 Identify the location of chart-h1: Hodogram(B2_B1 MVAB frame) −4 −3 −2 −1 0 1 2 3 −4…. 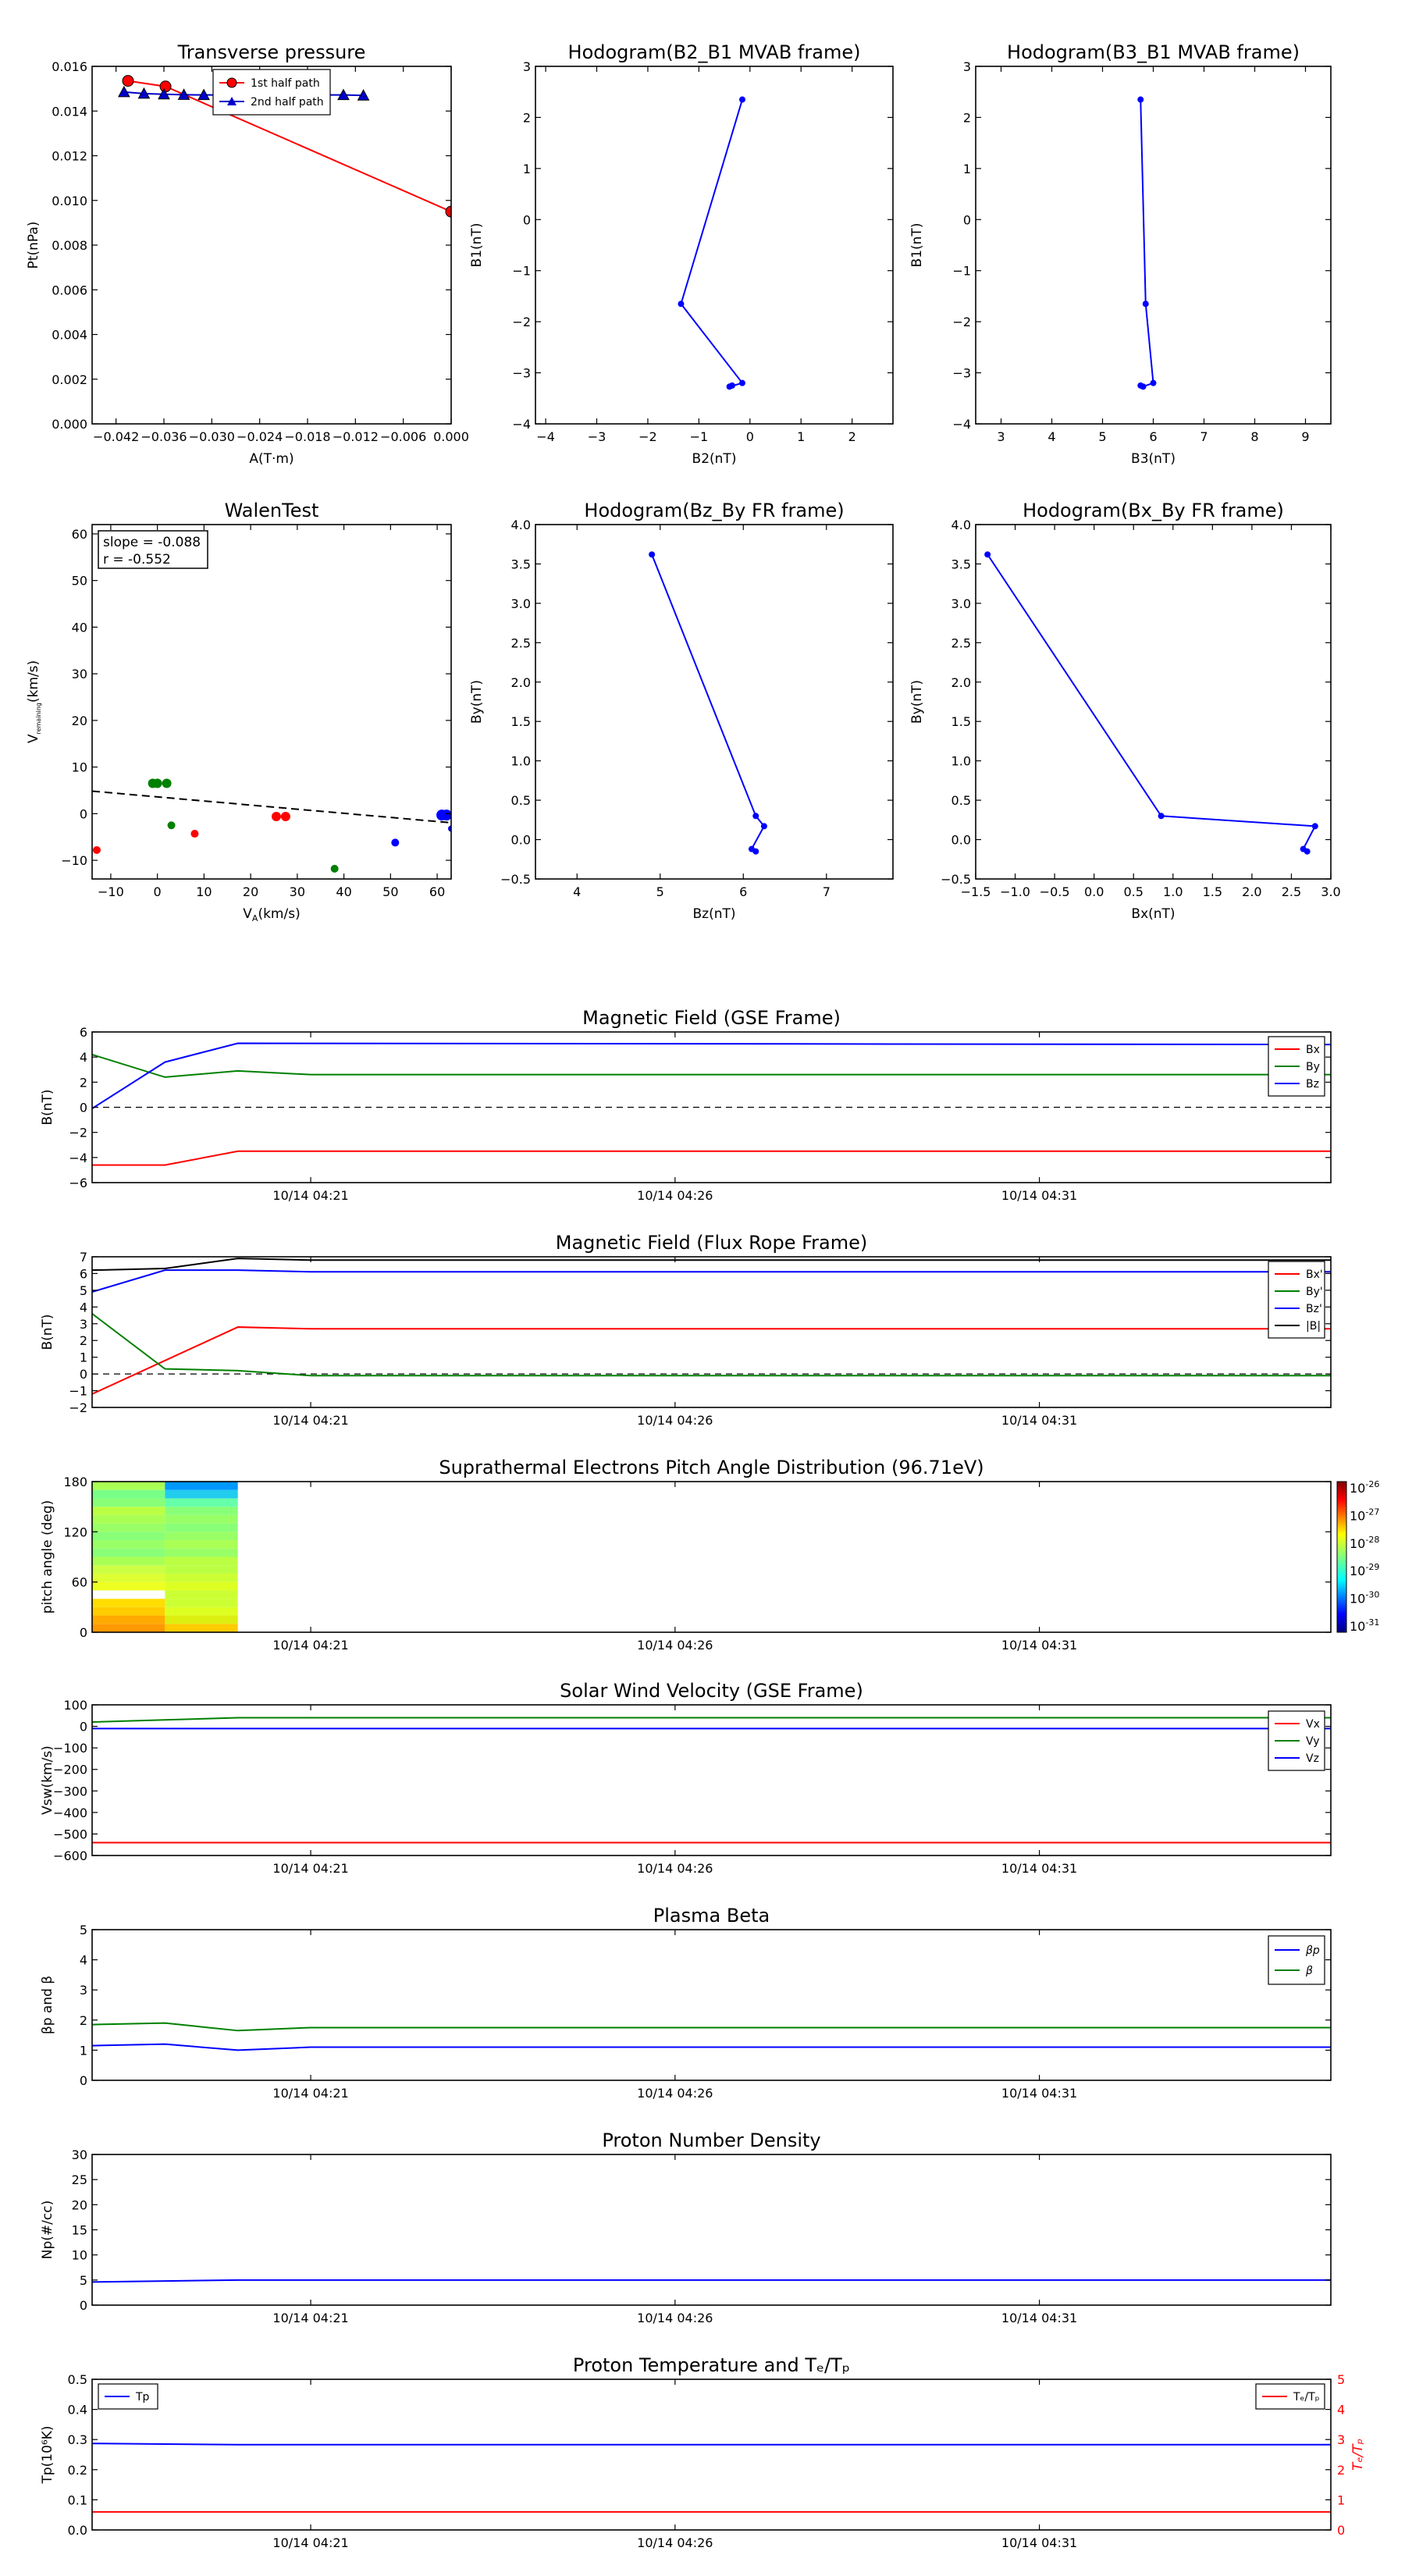
(681, 254).